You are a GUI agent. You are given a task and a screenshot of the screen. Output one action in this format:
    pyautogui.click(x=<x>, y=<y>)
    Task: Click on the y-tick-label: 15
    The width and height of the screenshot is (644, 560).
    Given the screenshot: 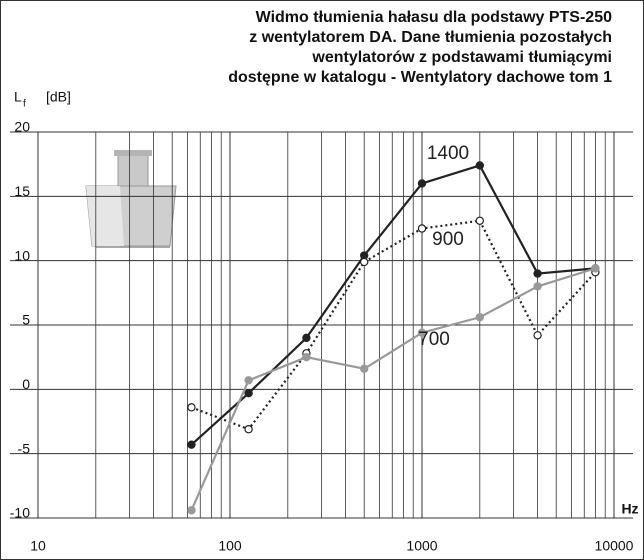 What is the action you would take?
    pyautogui.click(x=22, y=191)
    